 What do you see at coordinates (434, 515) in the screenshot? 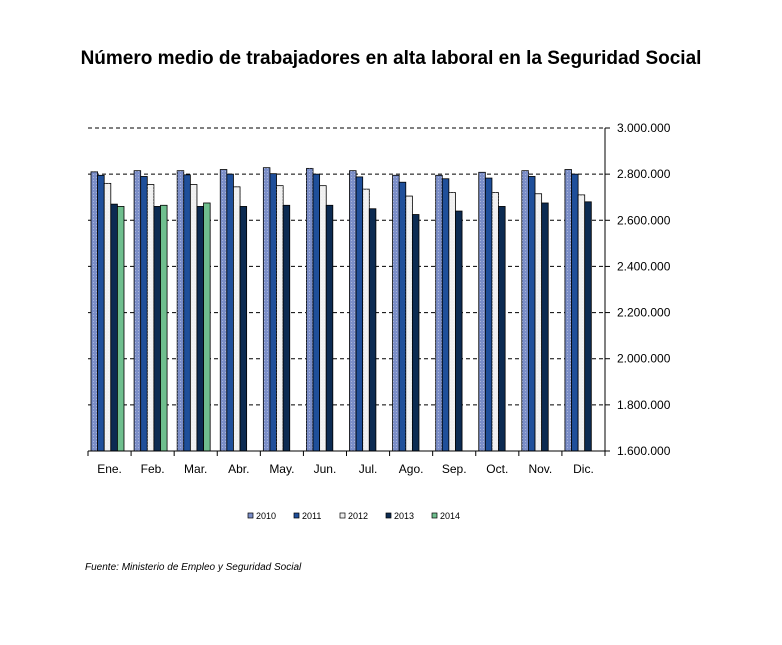
I see `legend-swatch-2014` at bounding box center [434, 515].